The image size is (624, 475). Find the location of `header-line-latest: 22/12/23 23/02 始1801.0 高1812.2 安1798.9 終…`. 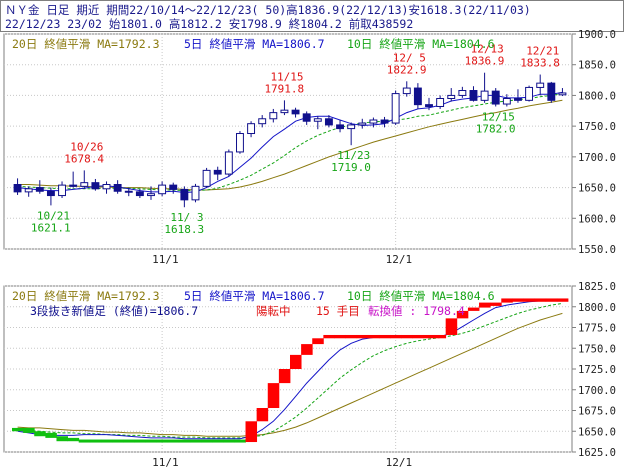

header-line-latest: 22/12/23 23/02 始1801.0 高1812.2 安1798.9 終… is located at coordinates (209, 24).